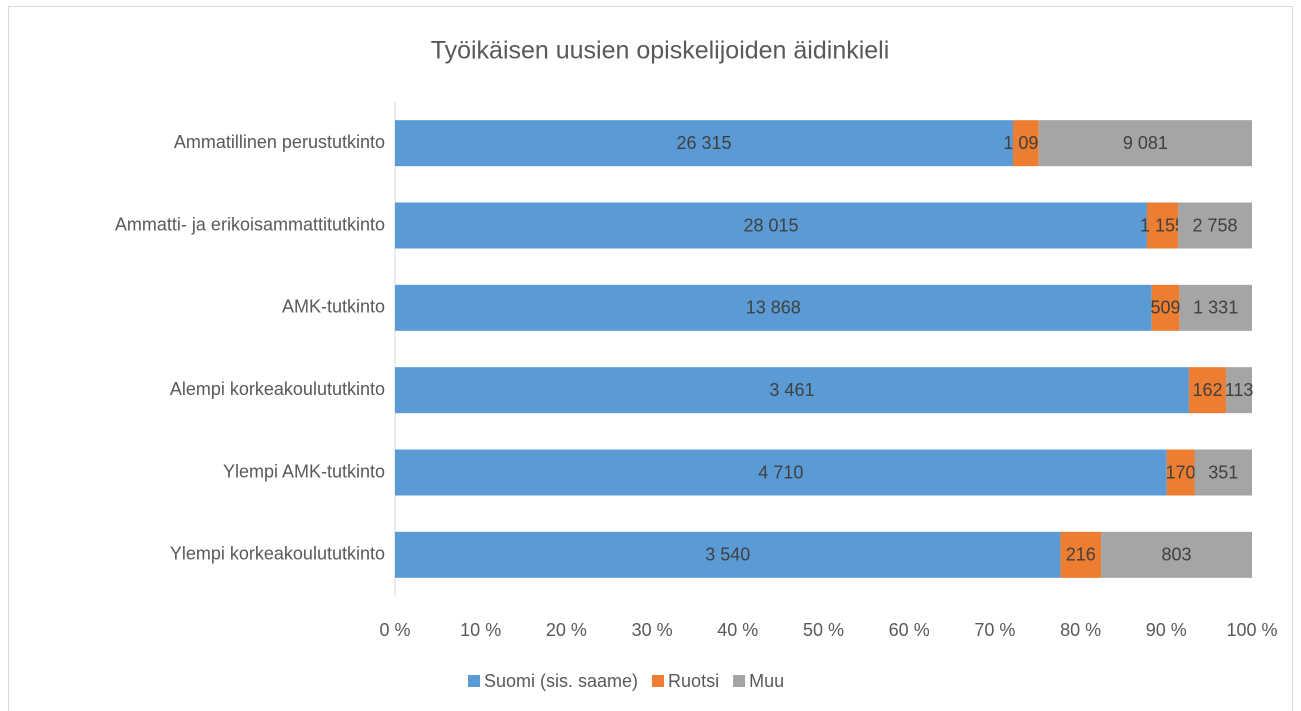 This screenshot has height=711, width=1301. I want to click on data-label: 1 331, so click(1215, 308).